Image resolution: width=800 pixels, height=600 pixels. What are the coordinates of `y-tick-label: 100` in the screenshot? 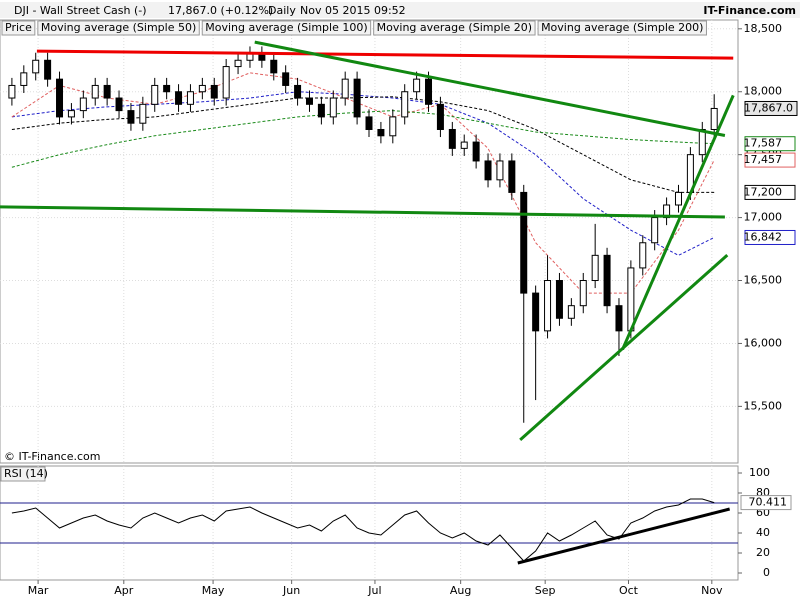 It's located at (759, 472).